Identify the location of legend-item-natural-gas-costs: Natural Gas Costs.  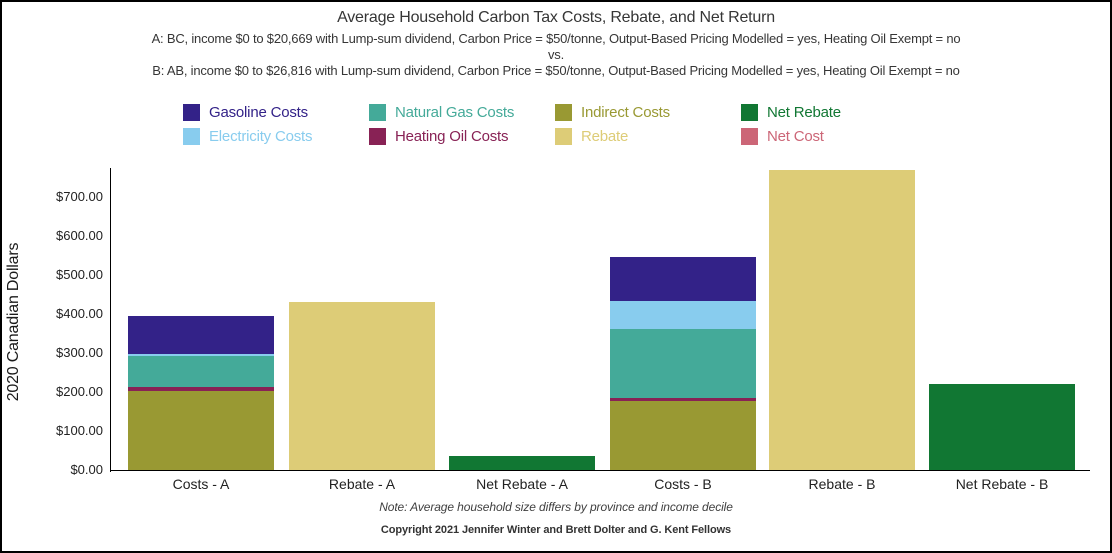
(462, 112).